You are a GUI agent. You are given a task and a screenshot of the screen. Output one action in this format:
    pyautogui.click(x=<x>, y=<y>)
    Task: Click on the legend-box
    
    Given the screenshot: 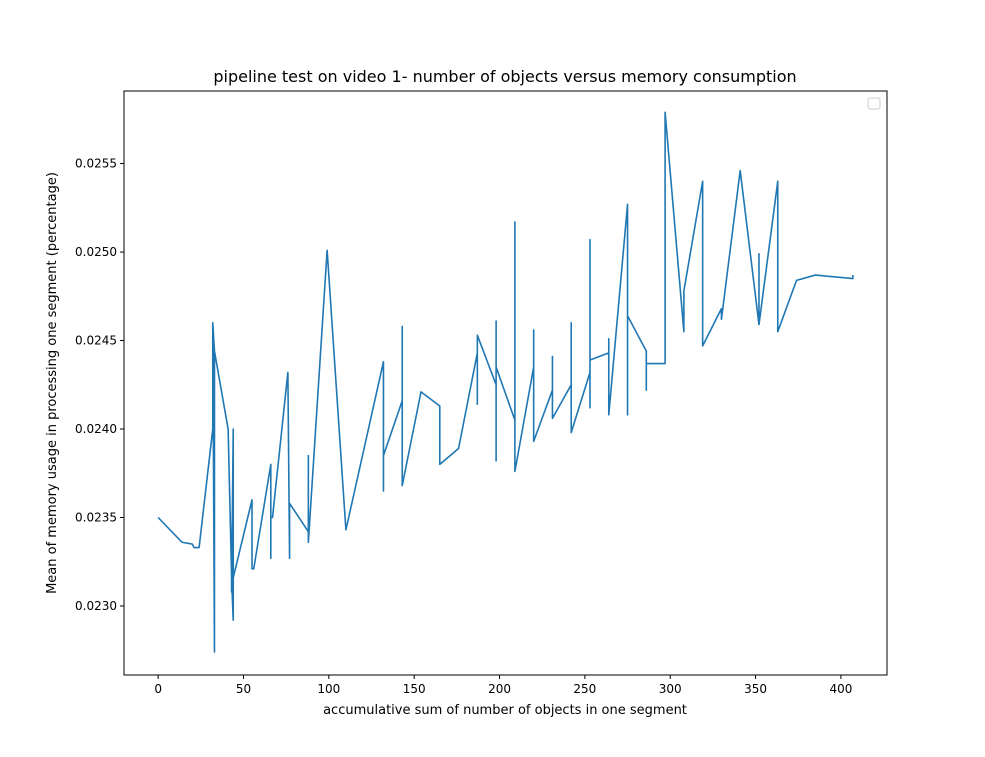 What is the action you would take?
    pyautogui.click(x=874, y=103)
    